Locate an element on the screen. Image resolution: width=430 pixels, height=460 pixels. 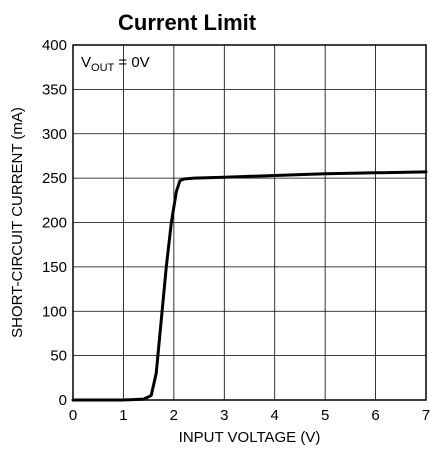
y-tick-label: 200 is located at coordinates (54, 223).